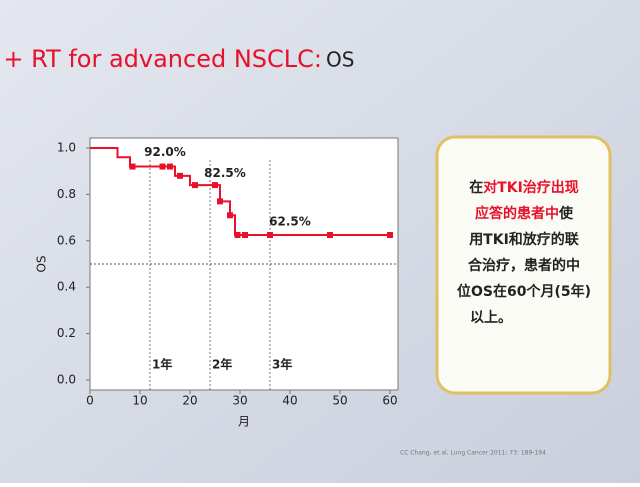 The image size is (640, 487). I want to click on note-line: 用TKI和放疗的联, so click(524, 239).